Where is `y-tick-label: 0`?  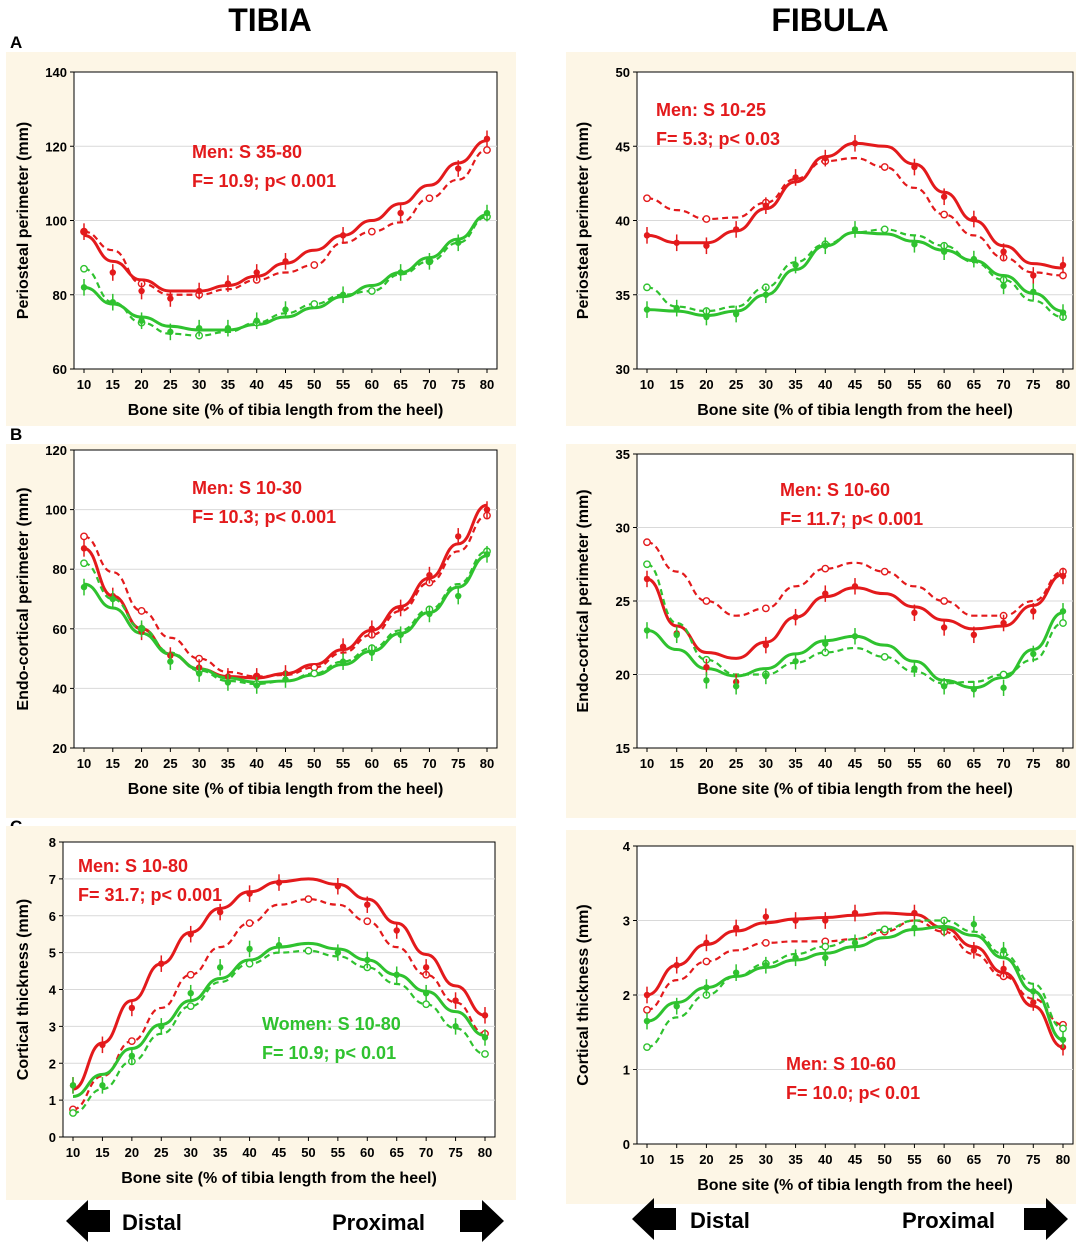
y-tick-label: 0 is located at coordinates (626, 1144).